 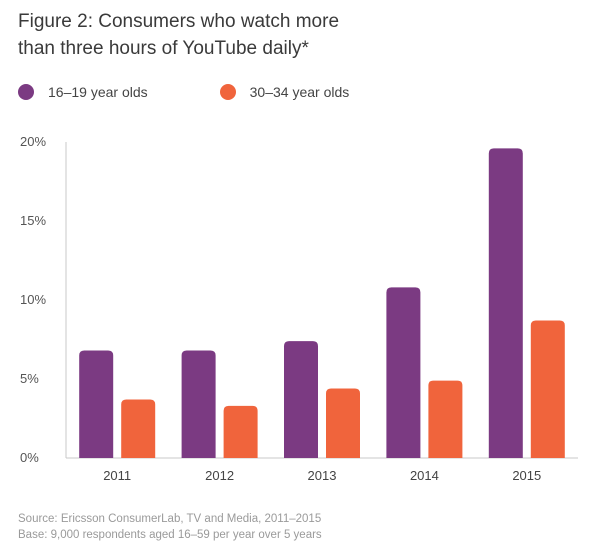 What do you see at coordinates (98, 92) in the screenshot?
I see `legend-label-16-19: 16–19 year olds` at bounding box center [98, 92].